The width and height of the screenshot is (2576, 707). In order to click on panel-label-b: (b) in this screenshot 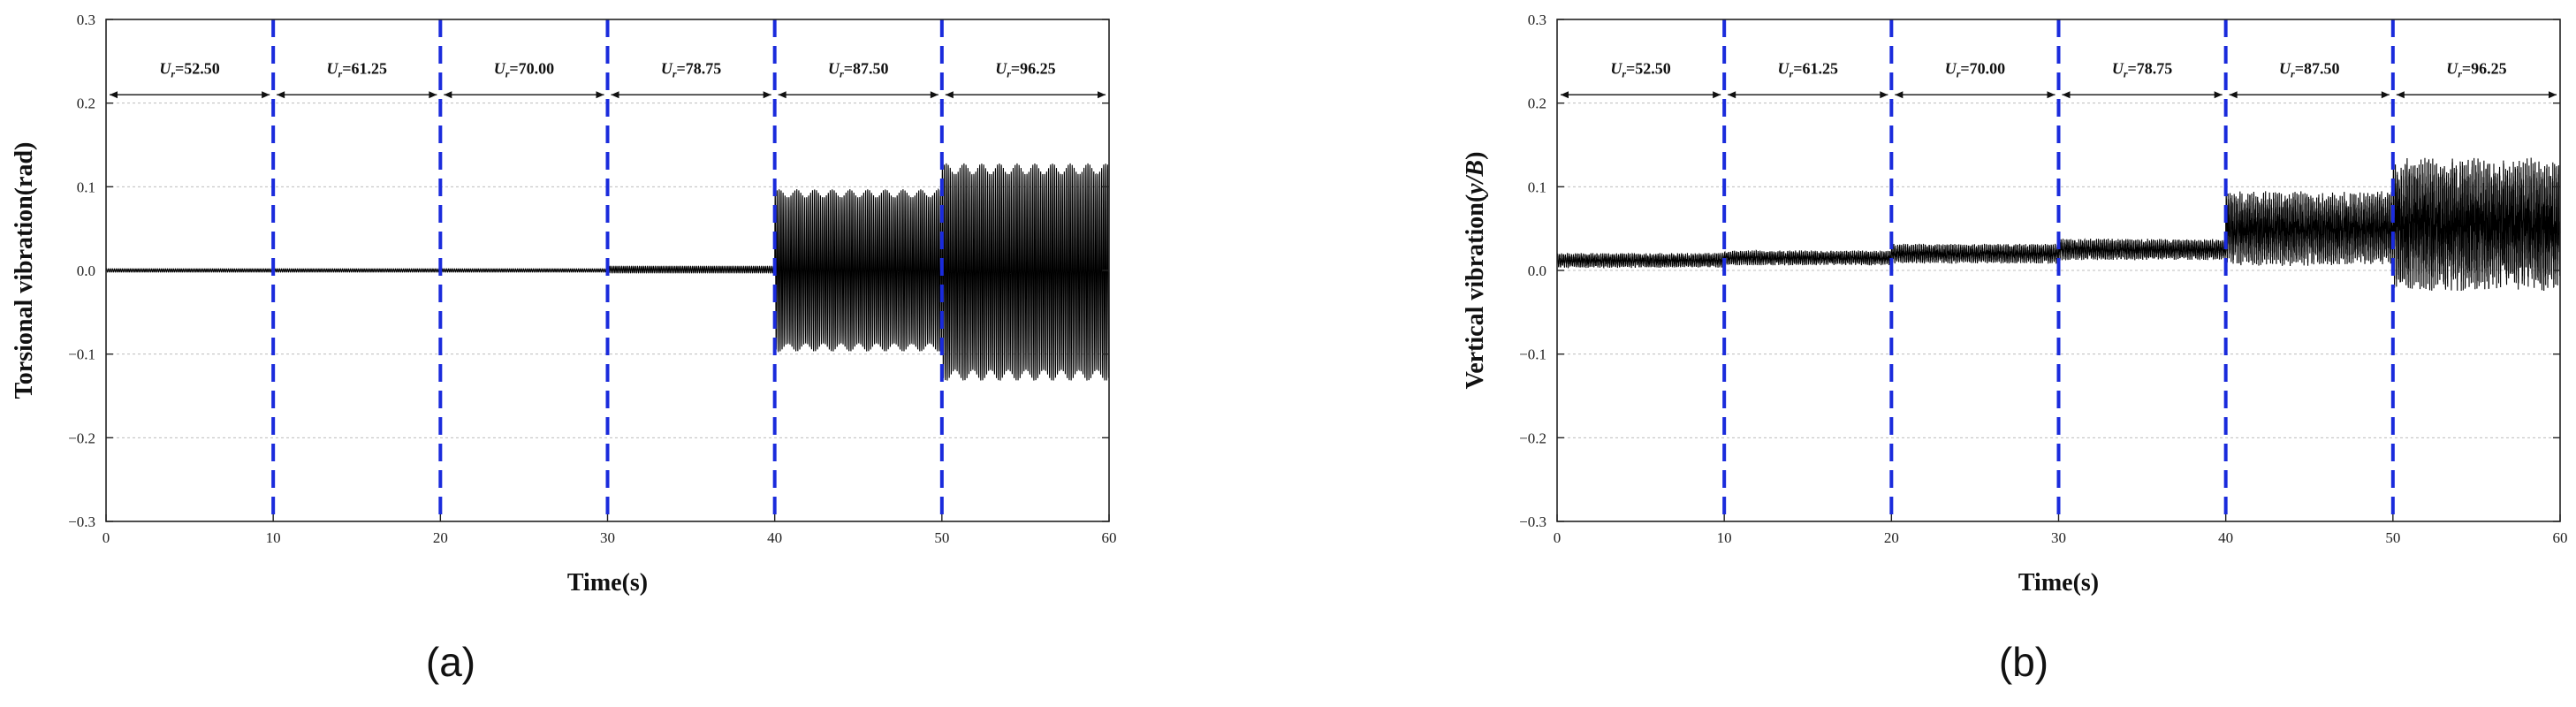, I will do `click(2024, 662)`.